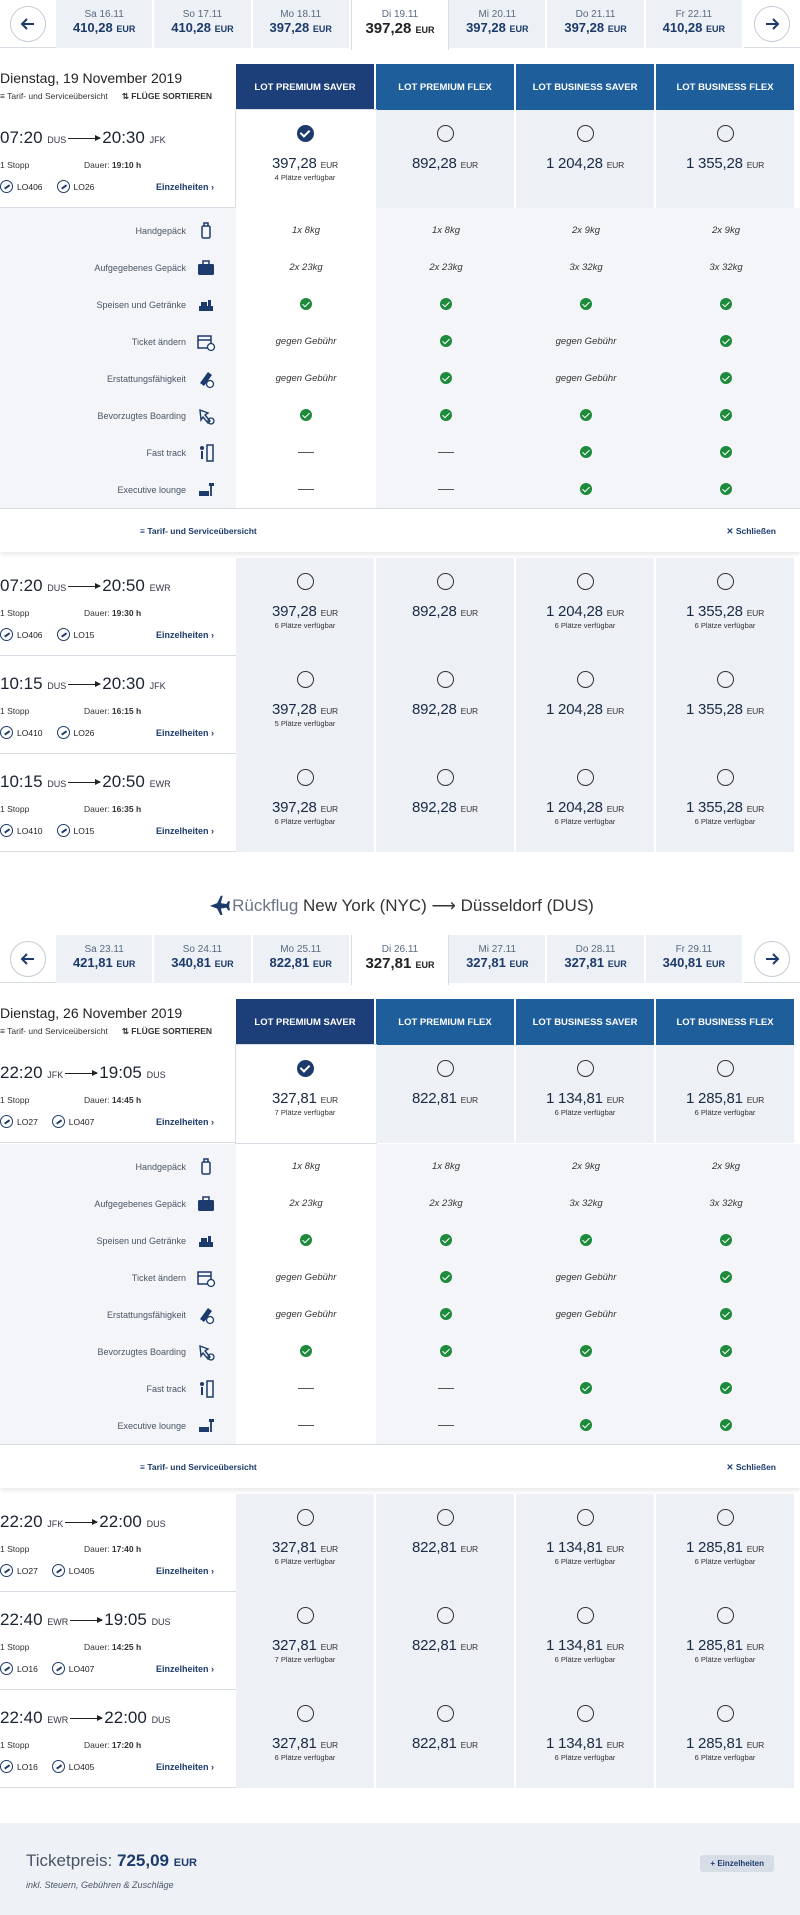 This screenshot has width=800, height=1915. What do you see at coordinates (737, 1863) in the screenshot?
I see `details-button: + Einzelheiten` at bounding box center [737, 1863].